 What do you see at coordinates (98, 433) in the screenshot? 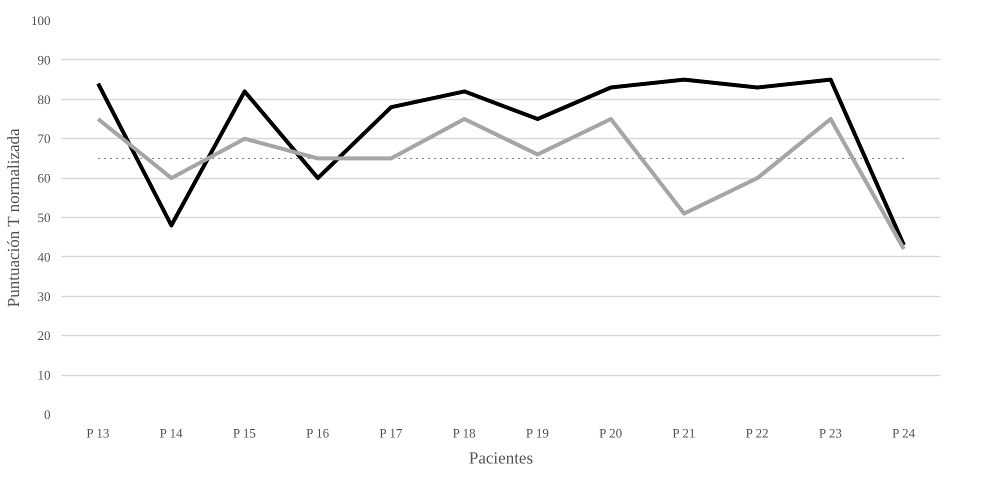
I see `x-tick-label: P 13` at bounding box center [98, 433].